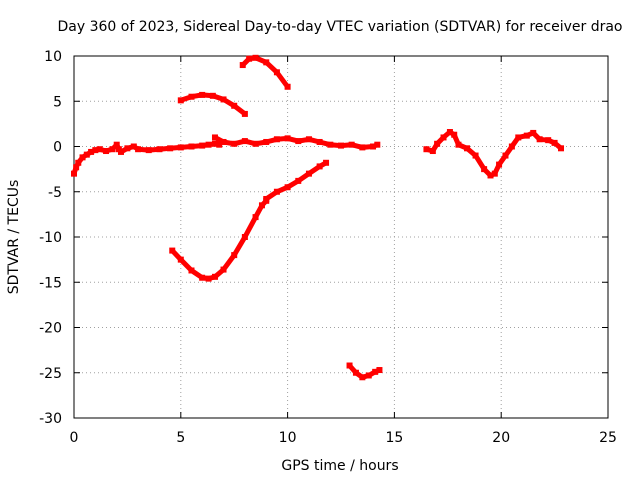 The height and width of the screenshot is (480, 640). What do you see at coordinates (608, 438) in the screenshot?
I see `x-tick-label: 25` at bounding box center [608, 438].